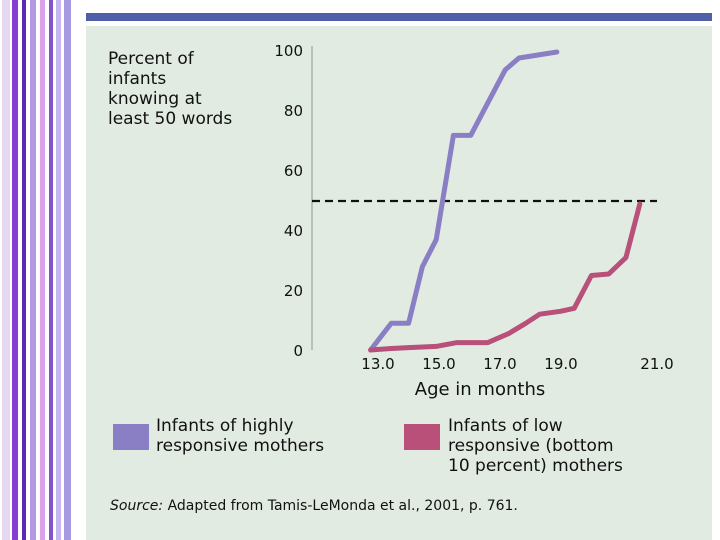  I want to click on legend-label-line: responsive mothers, so click(240, 446).